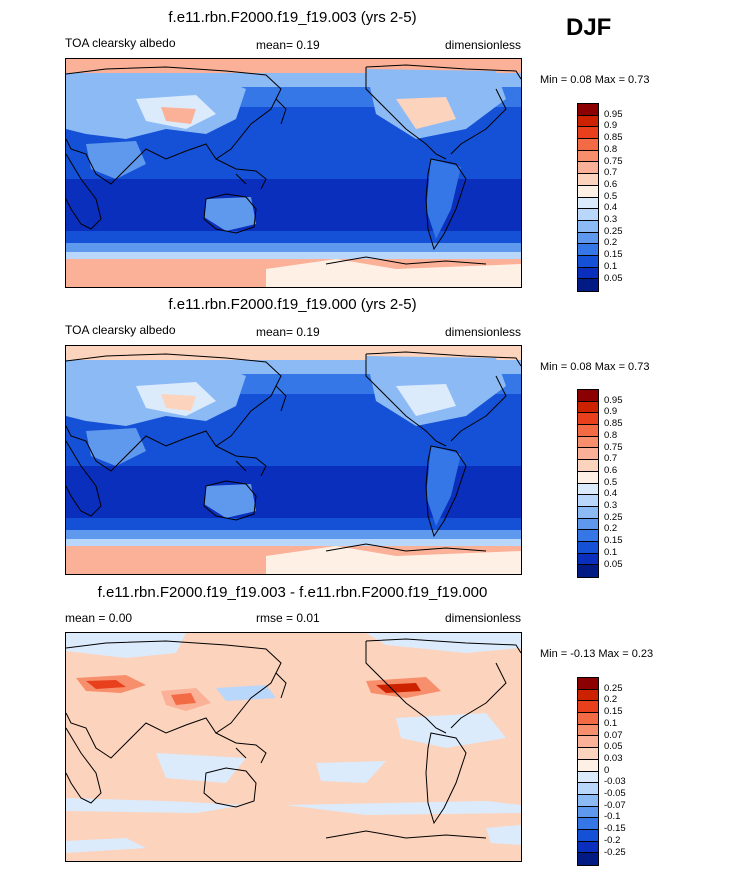 The height and width of the screenshot is (872, 733). What do you see at coordinates (612, 817) in the screenshot?
I see `colorbar-label: -0.1` at bounding box center [612, 817].